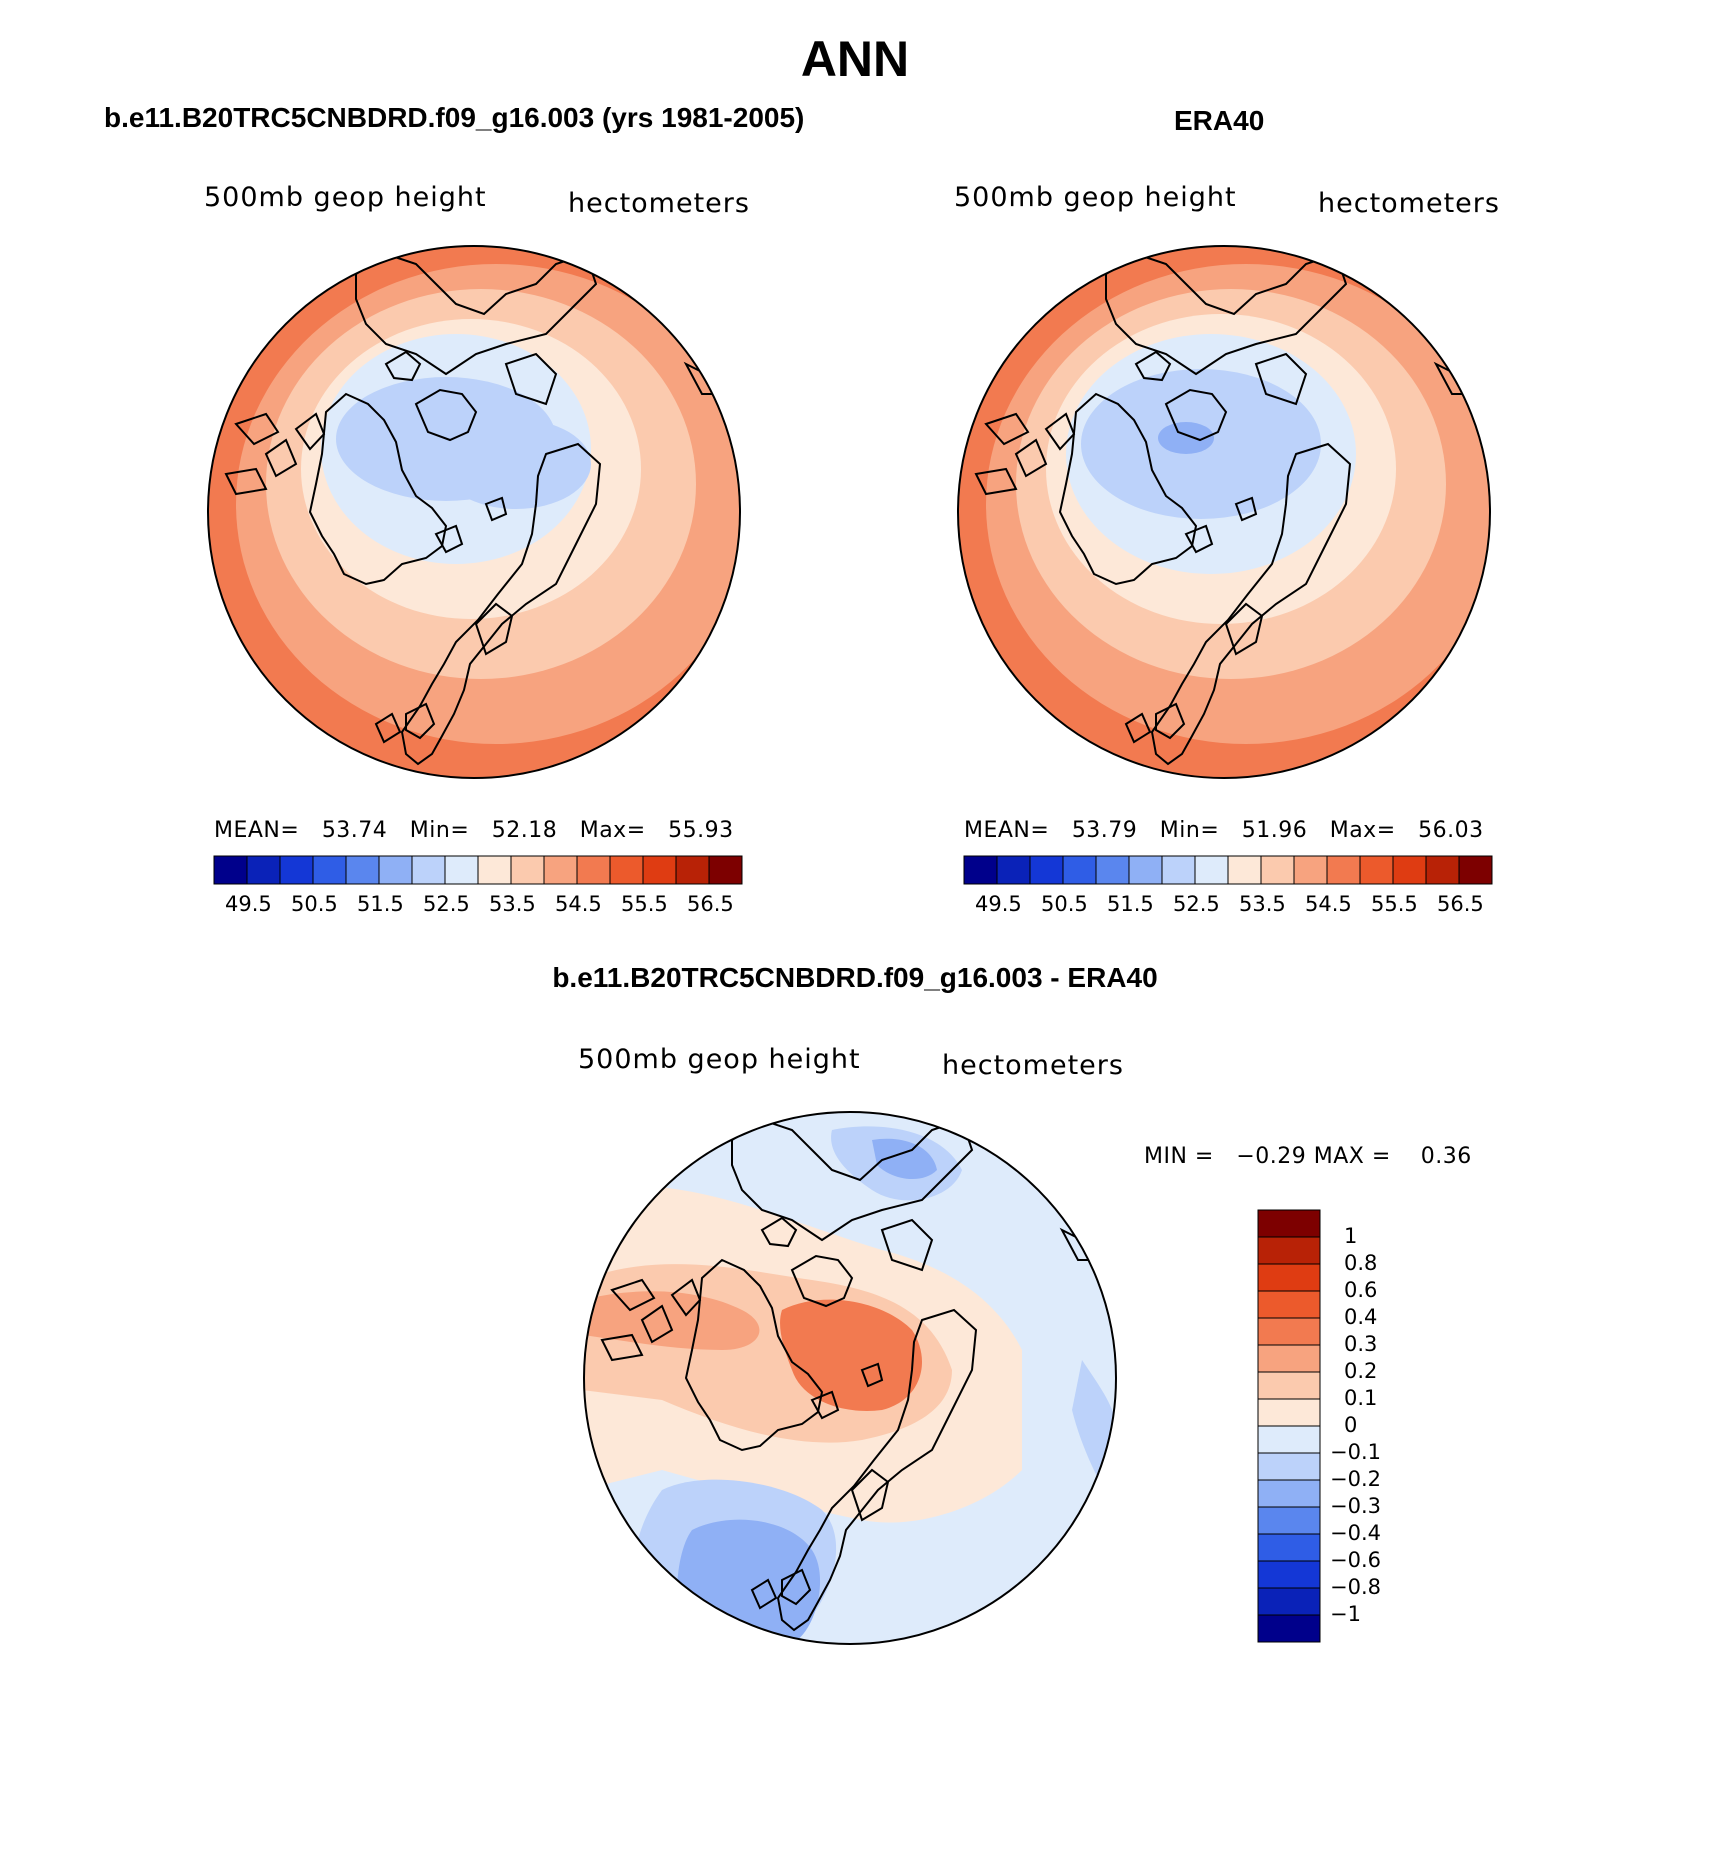 This screenshot has width=1710, height=1863. I want to click on model-min-label: Min=, so click(439, 830).